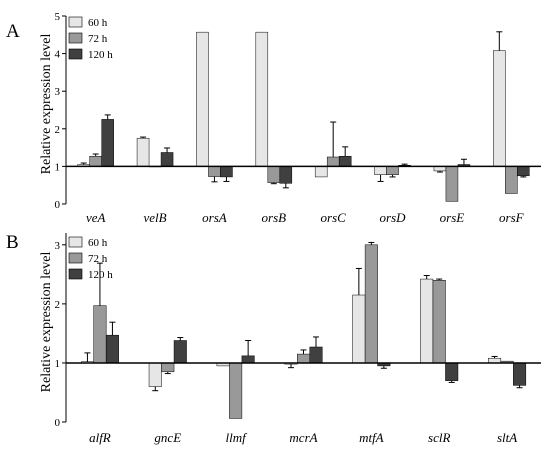 Image resolution: width=550 pixels, height=451 pixels. Describe the element at coordinates (12, 242) in the screenshot. I see `panel-b-letter: B` at that location.